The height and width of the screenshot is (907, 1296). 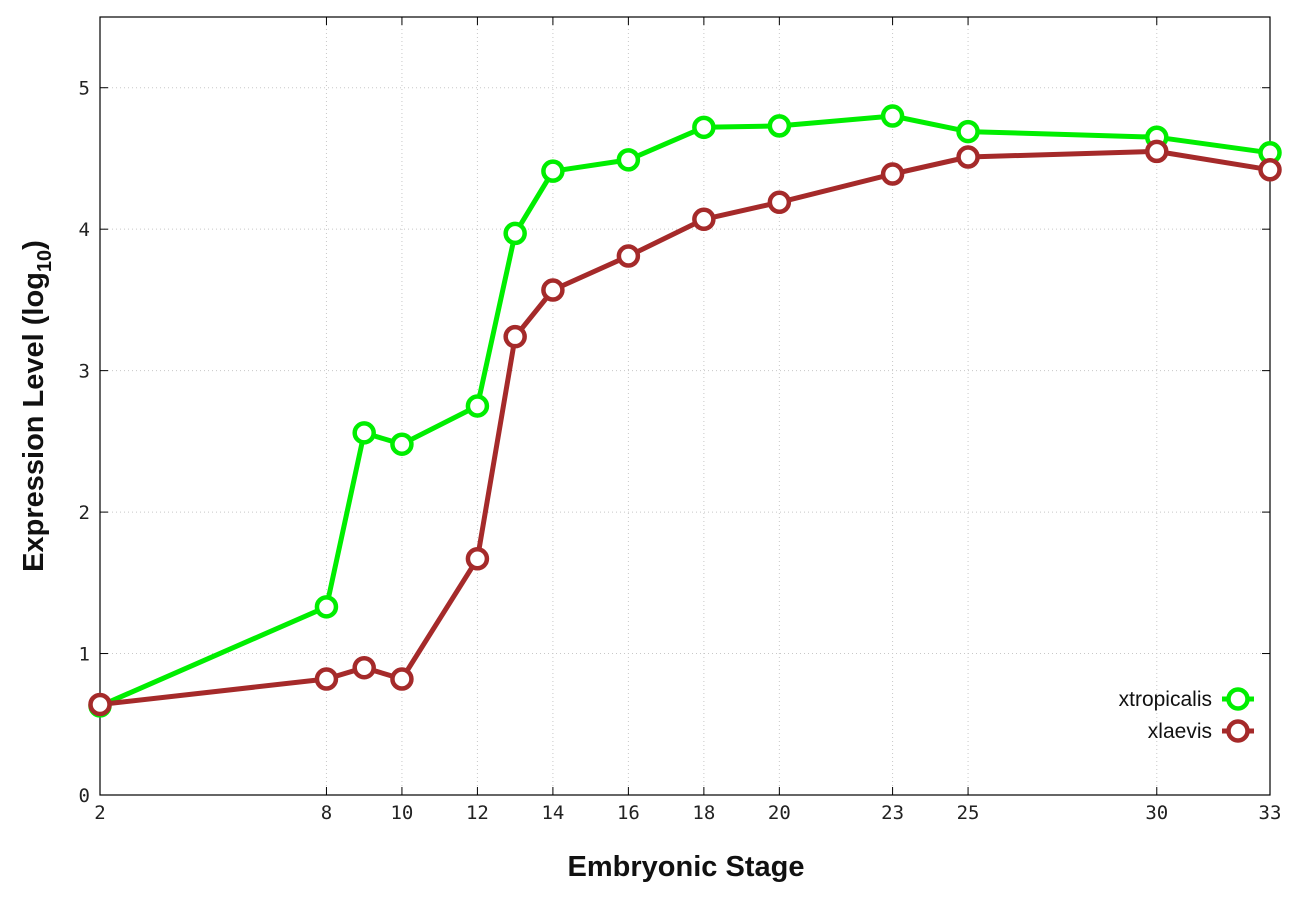 What do you see at coordinates (34, 422) in the screenshot?
I see `y-axis-title-main: Expression Level (log` at bounding box center [34, 422].